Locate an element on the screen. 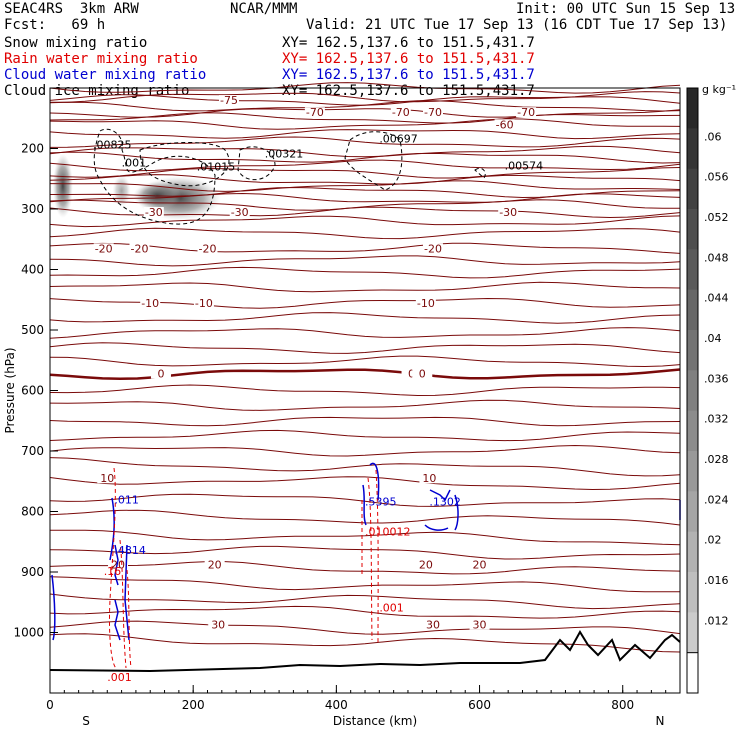 The width and height of the screenshot is (740, 740). field-name: Cloud water mixing ratio is located at coordinates (105, 75).